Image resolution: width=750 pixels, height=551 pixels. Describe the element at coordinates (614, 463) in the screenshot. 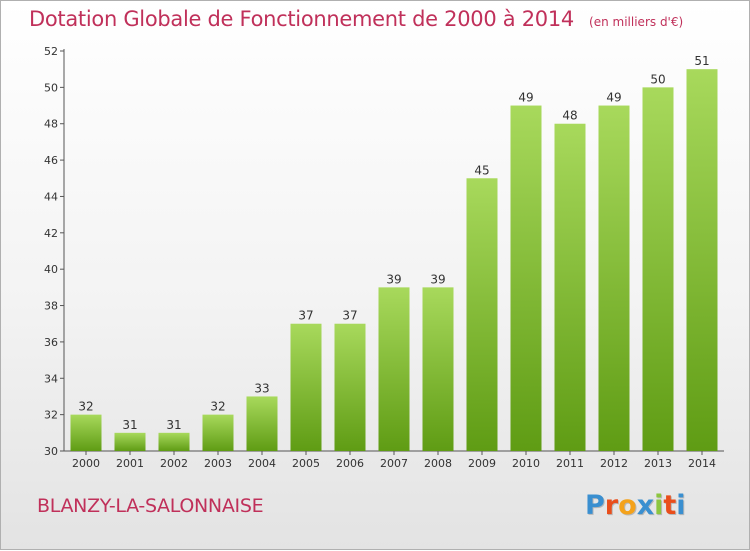

I see `x-tick-label: 2012` at that location.